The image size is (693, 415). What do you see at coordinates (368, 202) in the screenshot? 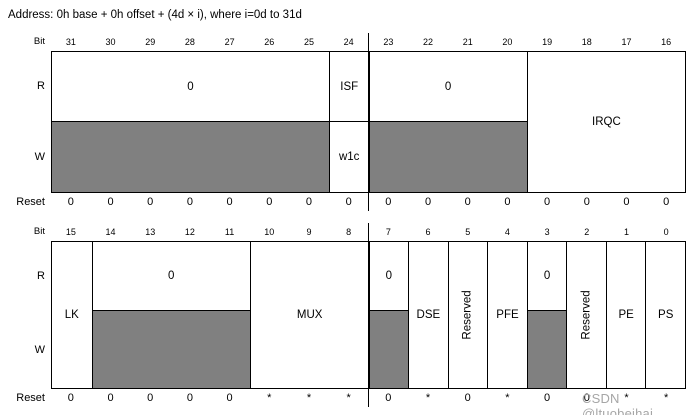
I see `reset-row: 0 0 0 0 0 0 0 0 0 0 0 0 0 0 0 0` at bounding box center [368, 202].